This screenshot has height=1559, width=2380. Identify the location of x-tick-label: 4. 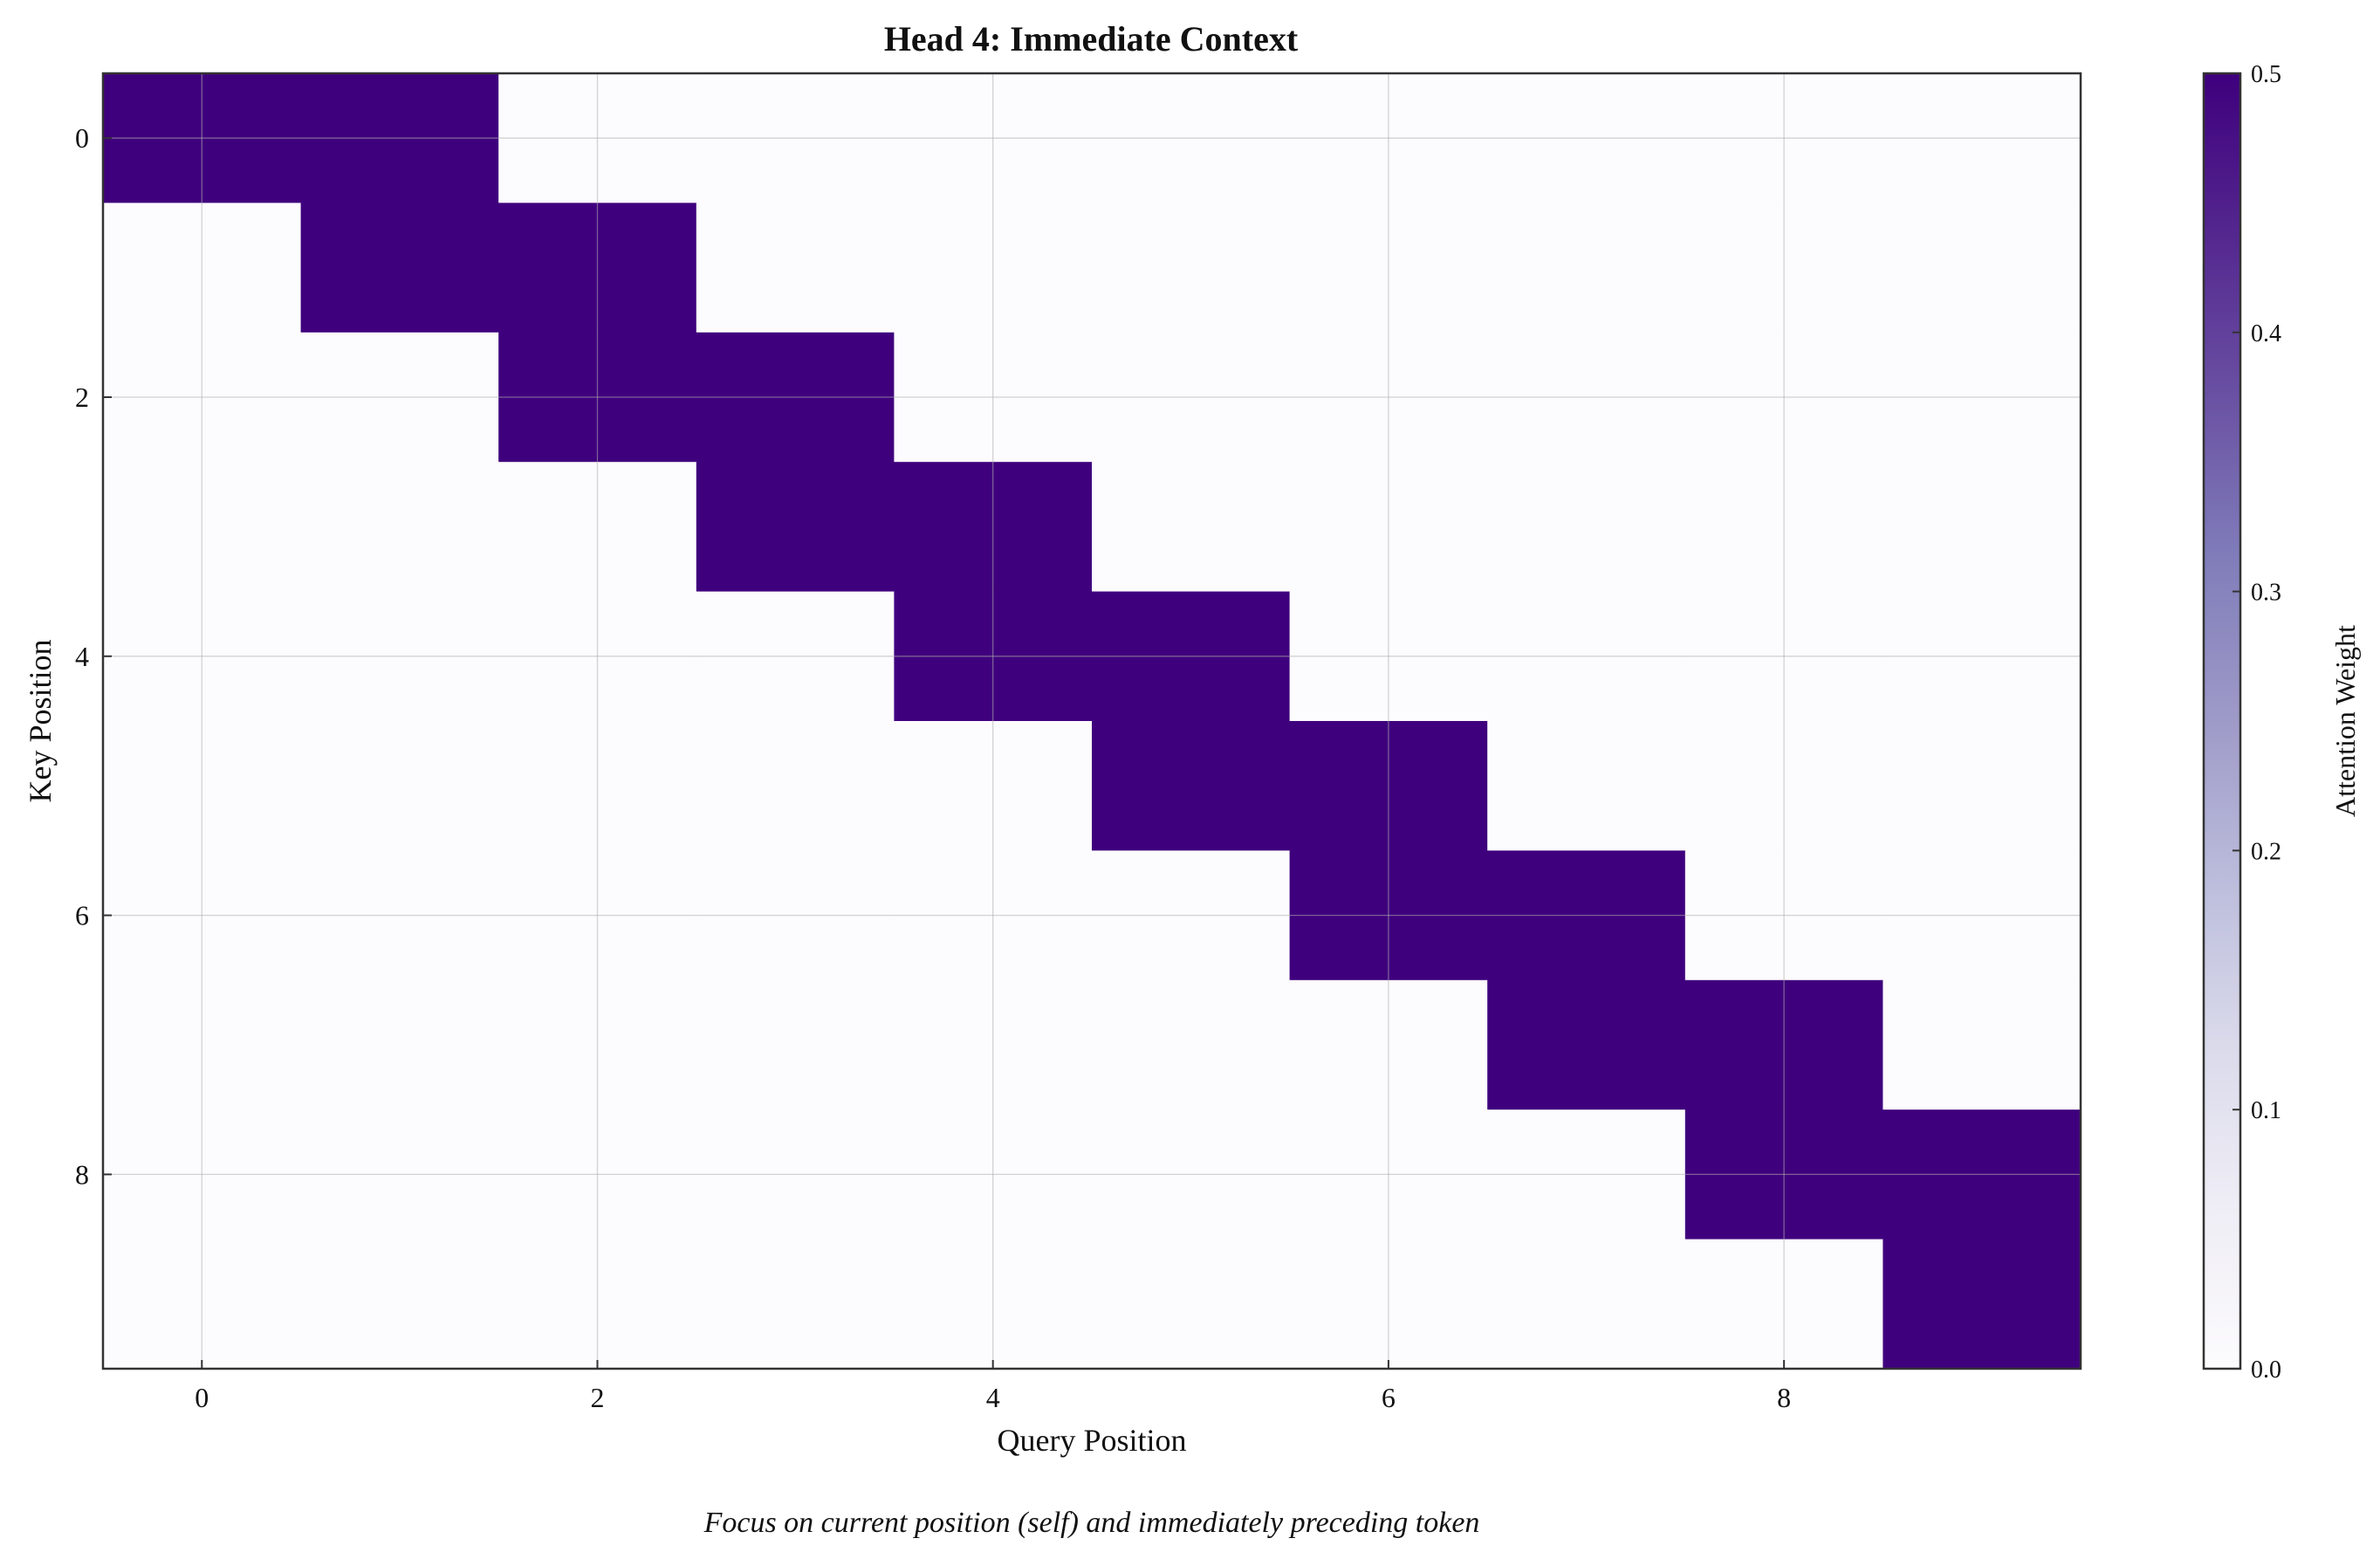
(993, 1397).